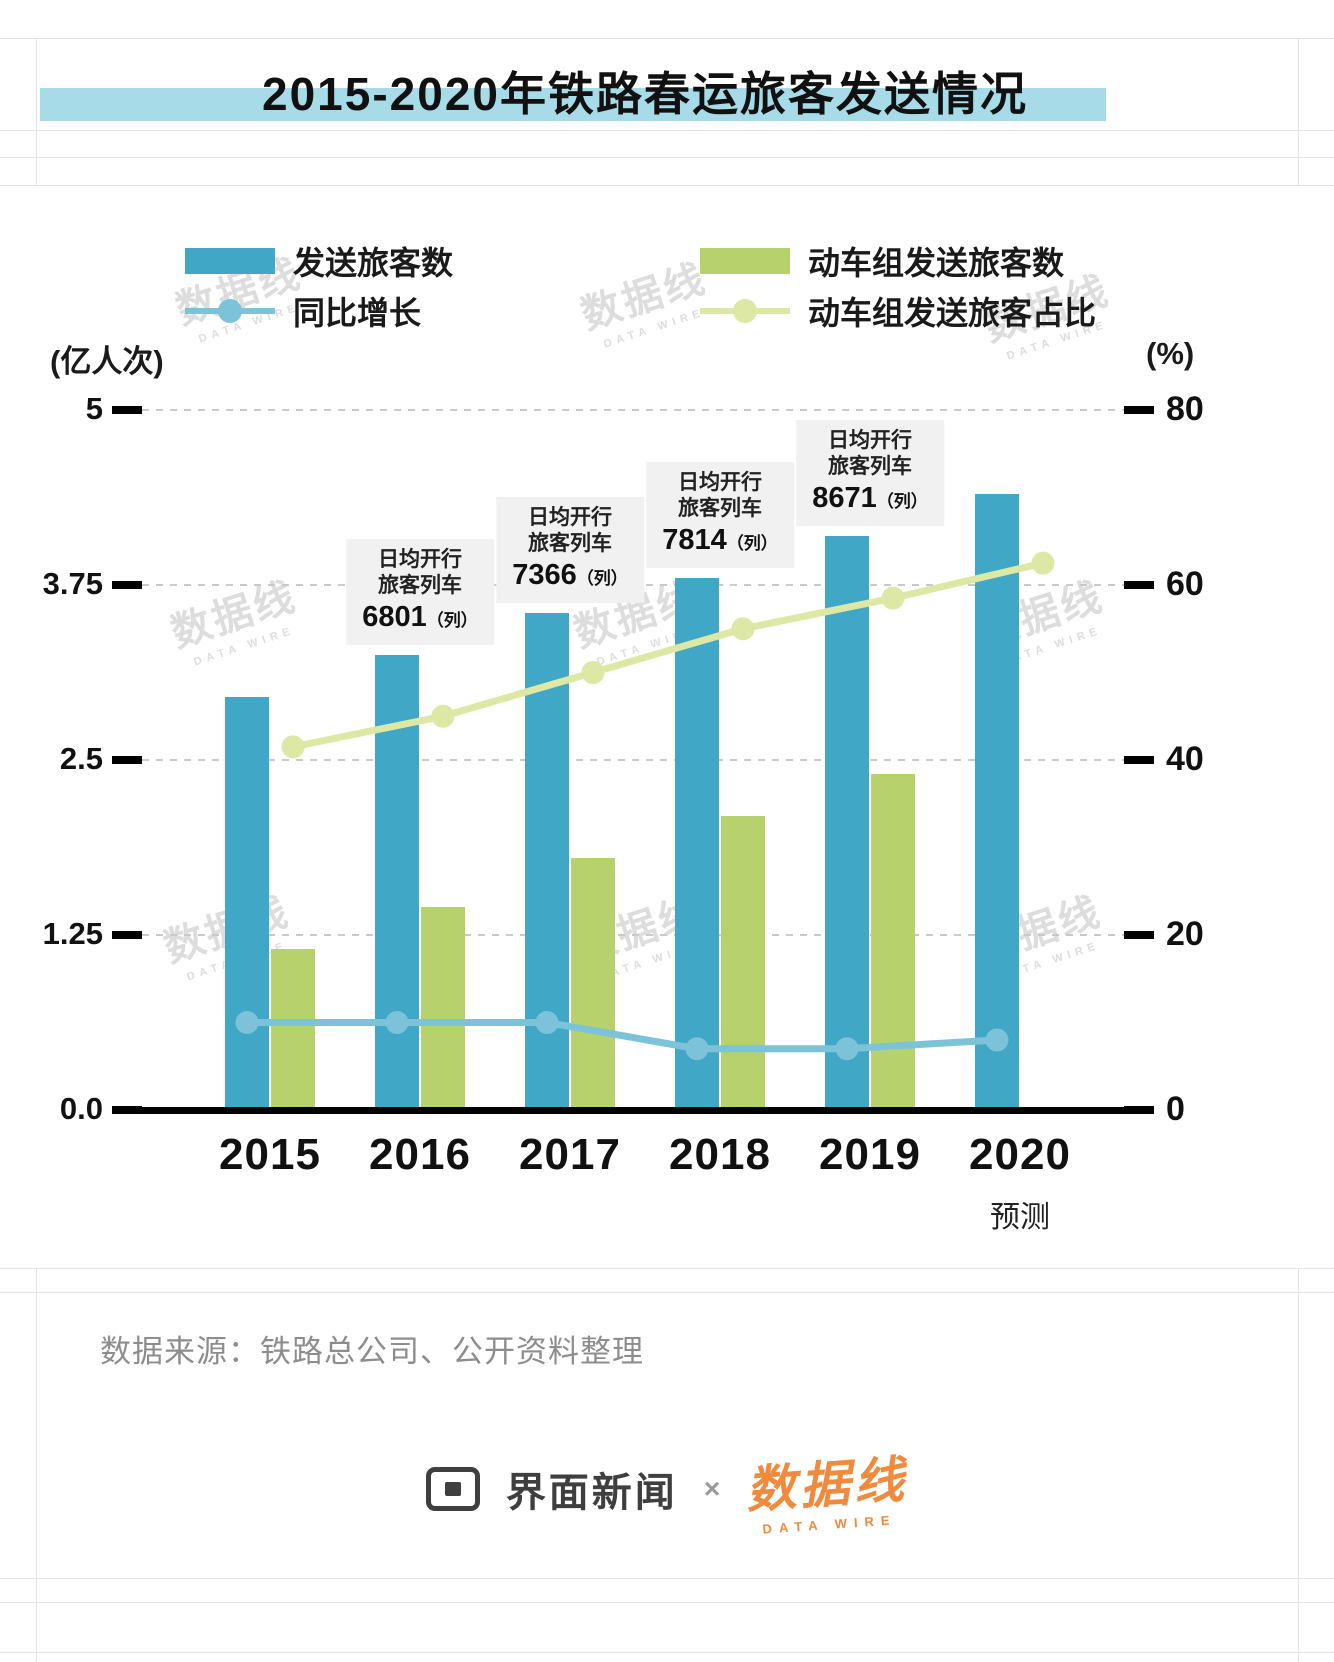 This screenshot has width=1334, height=1662. I want to click on legend-label: 动车组发送旅客数, so click(936, 263).